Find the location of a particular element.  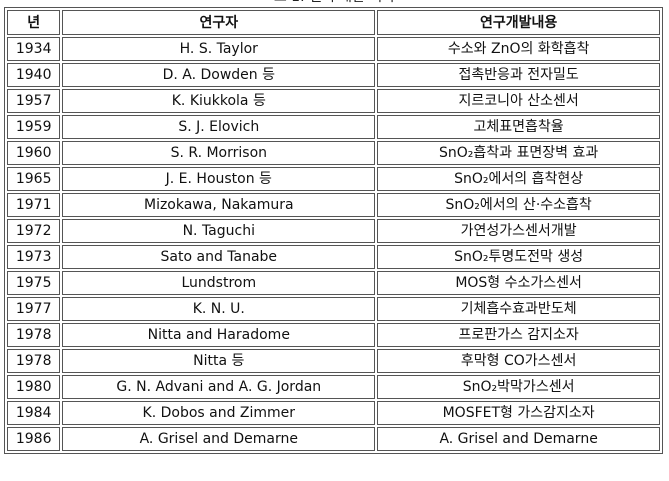

table-row: 1959 S. J. Elovich 고체표면흡착율 is located at coordinates (333, 127).